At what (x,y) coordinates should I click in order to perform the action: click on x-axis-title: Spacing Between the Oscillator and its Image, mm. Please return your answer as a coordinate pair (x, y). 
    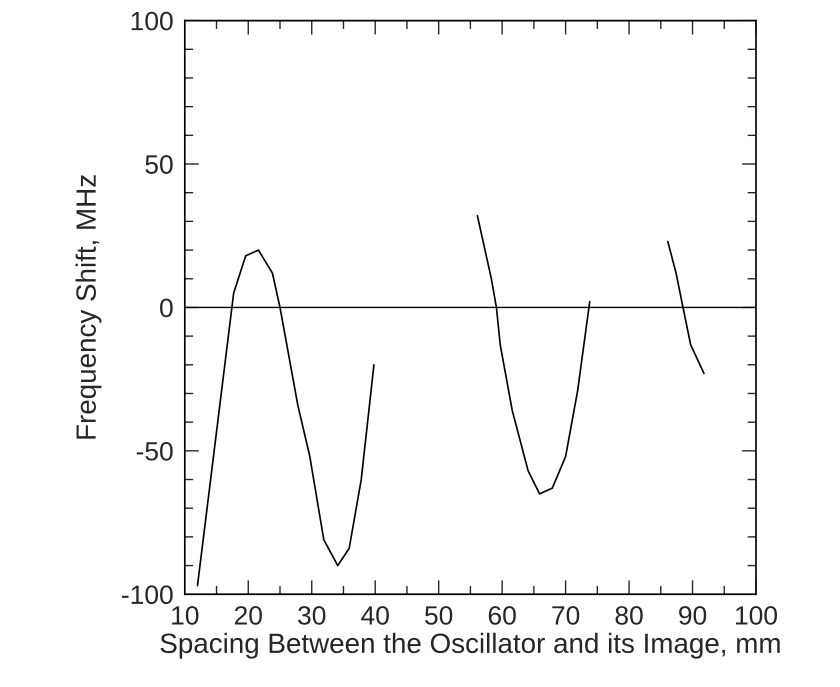
    Looking at the image, I should click on (470, 645).